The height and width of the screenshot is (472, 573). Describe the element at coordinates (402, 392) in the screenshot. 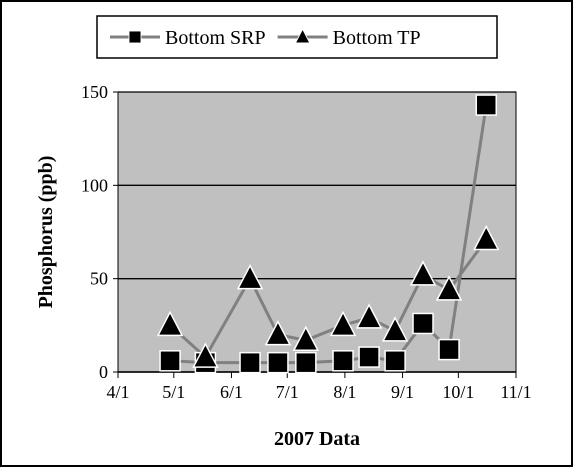

I see `x-tick-label: 9/1` at that location.